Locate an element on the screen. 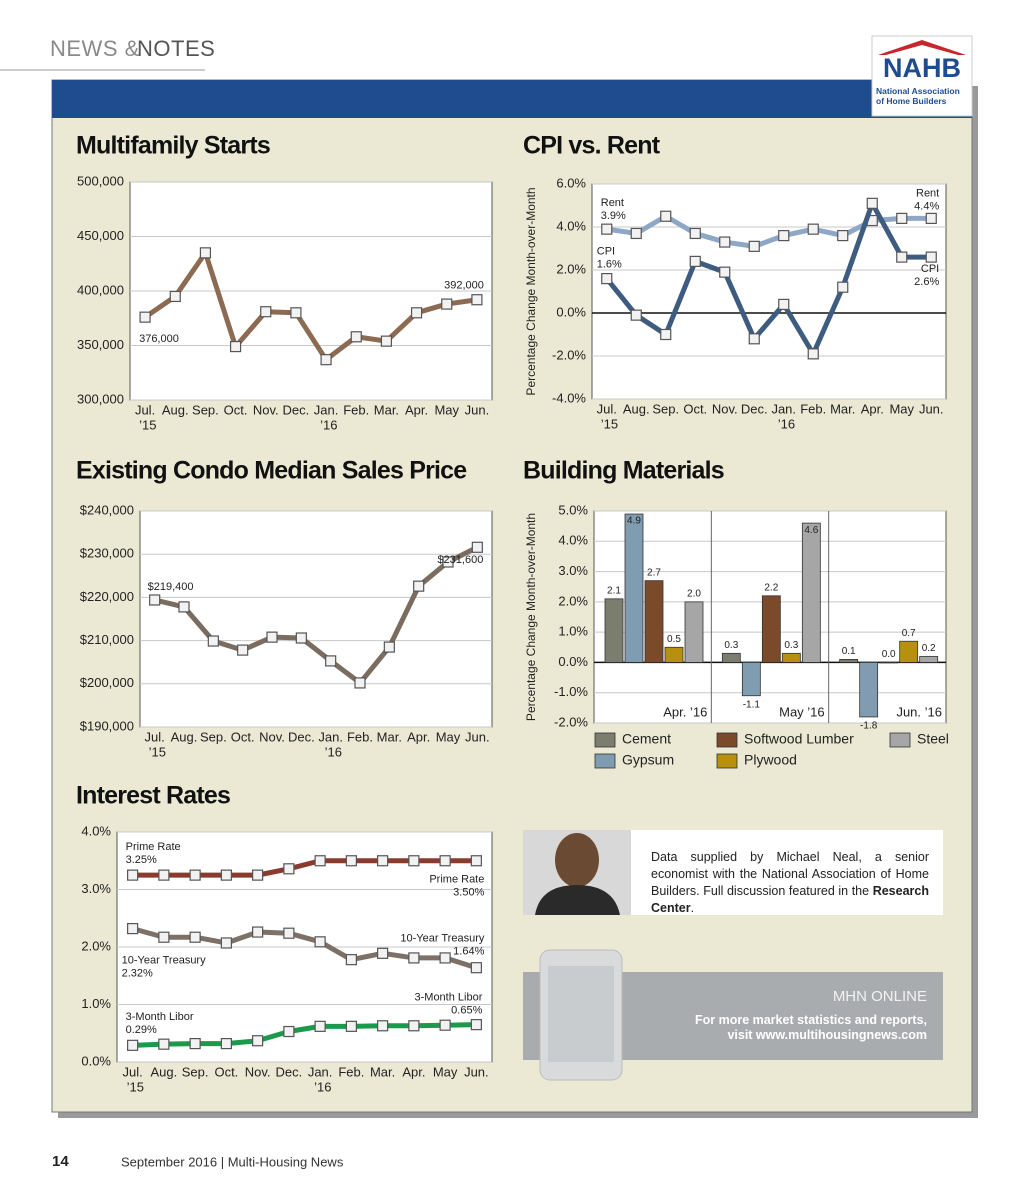 The width and height of the screenshot is (1024, 1195). data-label: 0.5 is located at coordinates (674, 639).